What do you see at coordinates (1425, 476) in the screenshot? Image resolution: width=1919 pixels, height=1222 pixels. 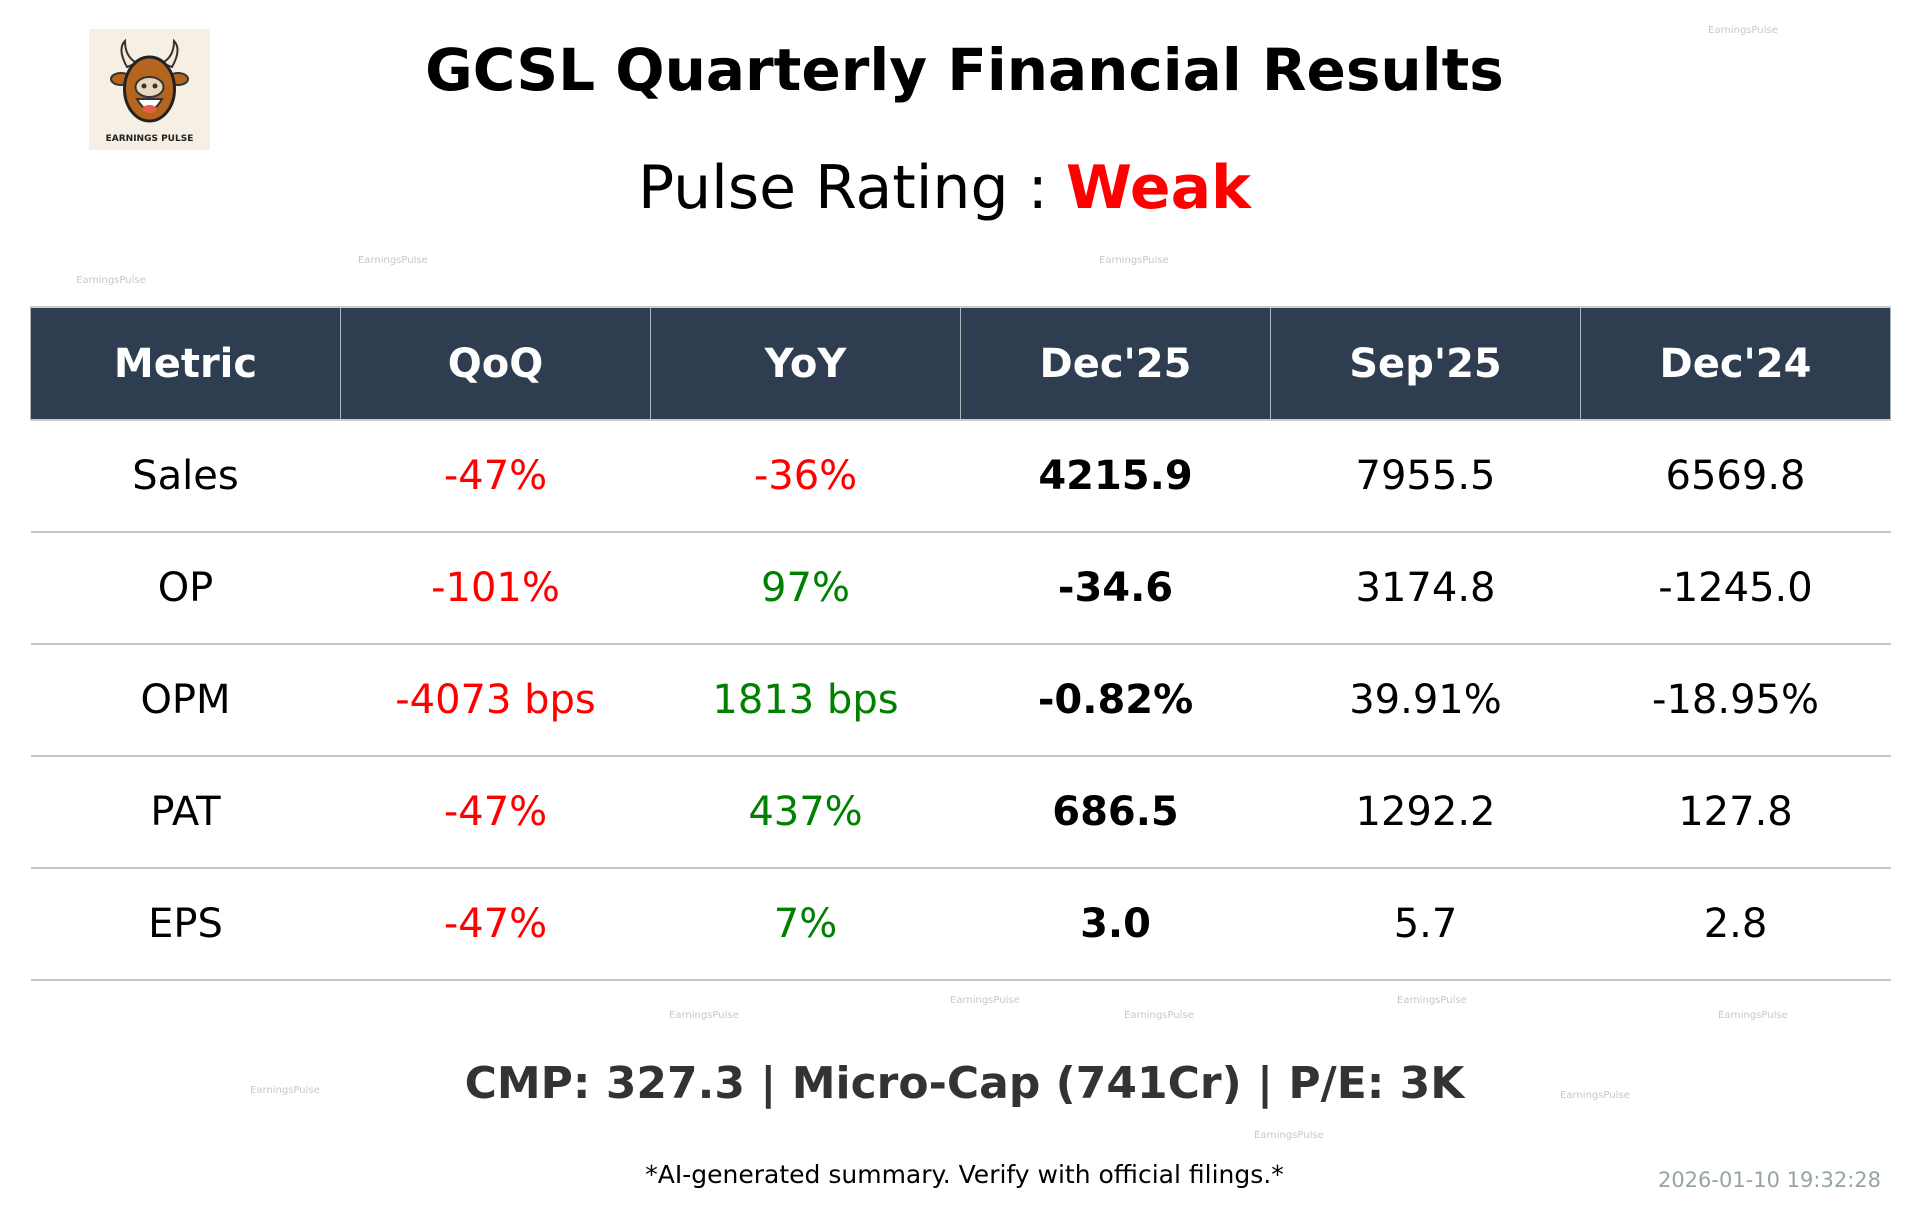 I see `cell-sep25: 7955.5` at bounding box center [1425, 476].